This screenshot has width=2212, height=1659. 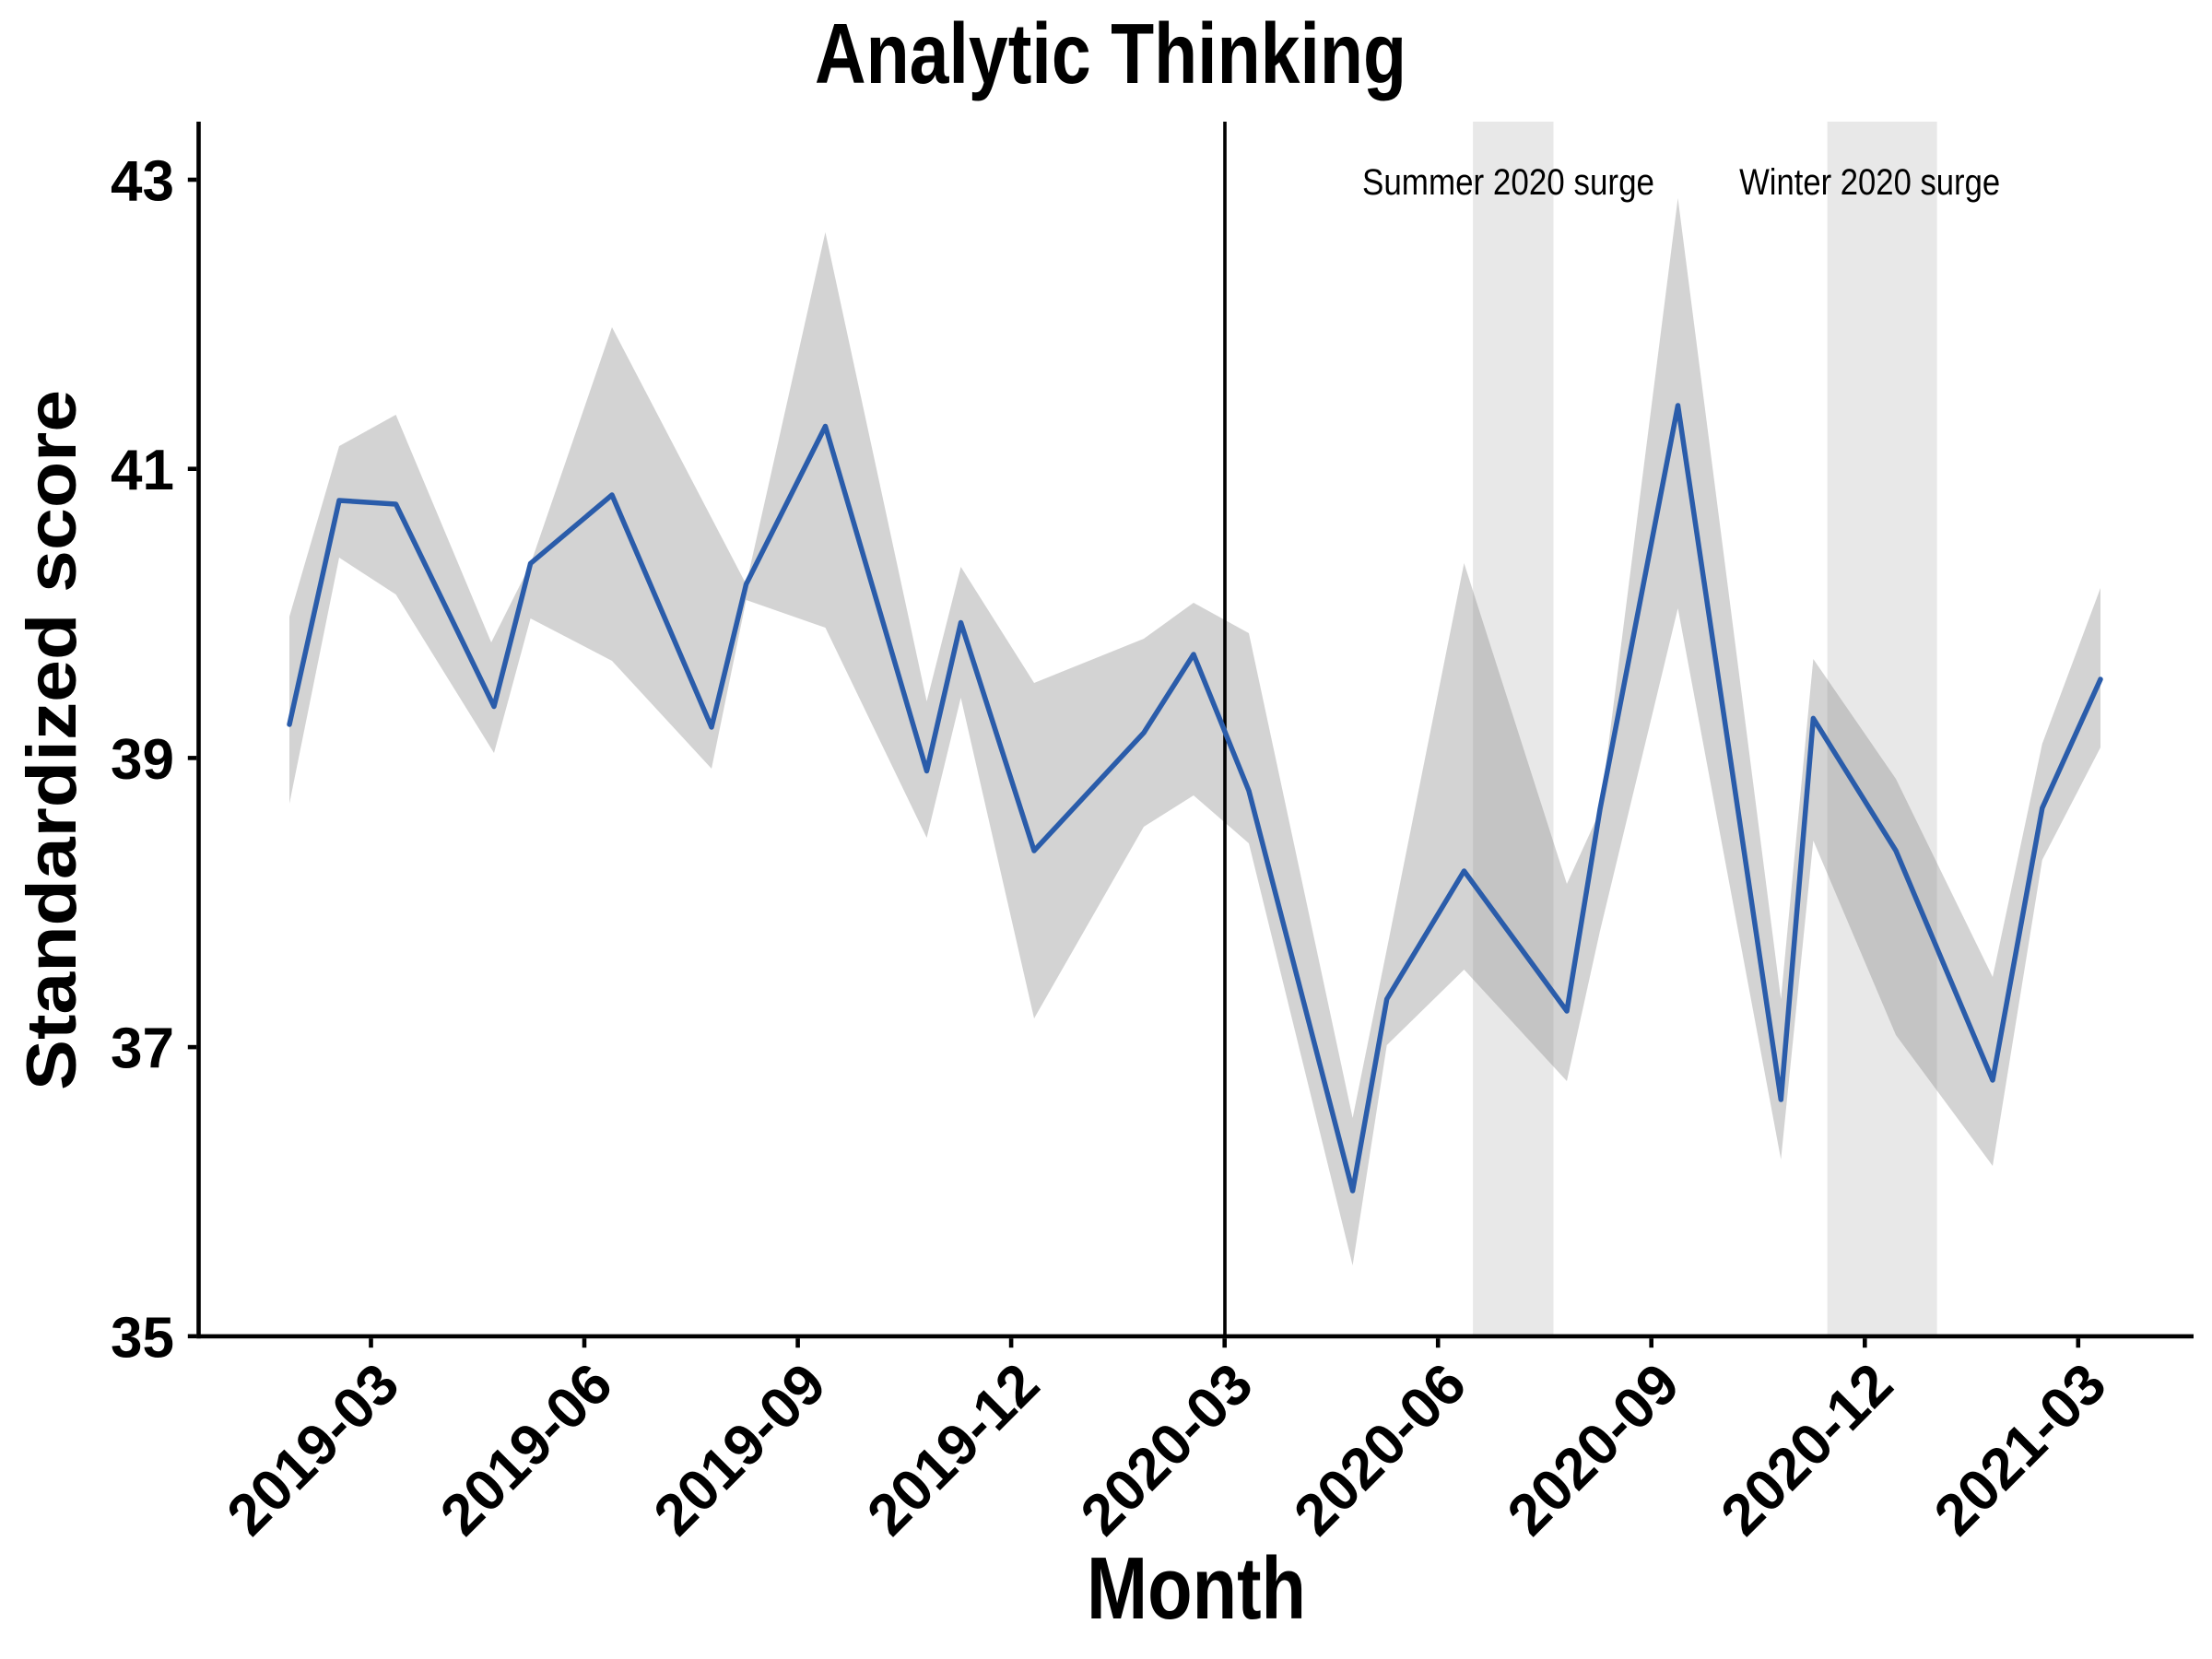 I want to click on svg-text: 35, so click(x=142, y=1338).